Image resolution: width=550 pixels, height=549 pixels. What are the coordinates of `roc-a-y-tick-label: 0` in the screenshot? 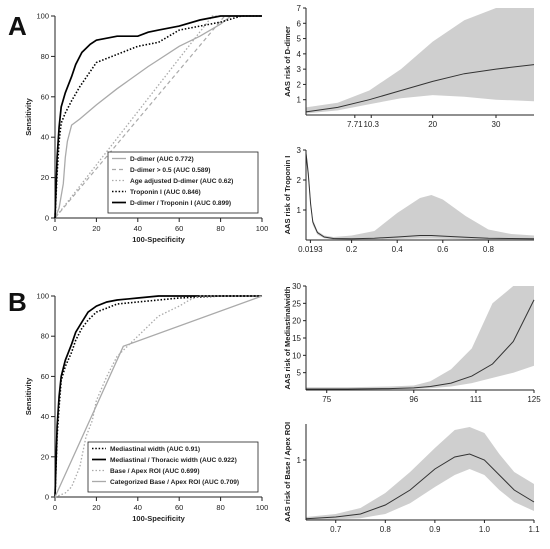 It's located at (47, 218).